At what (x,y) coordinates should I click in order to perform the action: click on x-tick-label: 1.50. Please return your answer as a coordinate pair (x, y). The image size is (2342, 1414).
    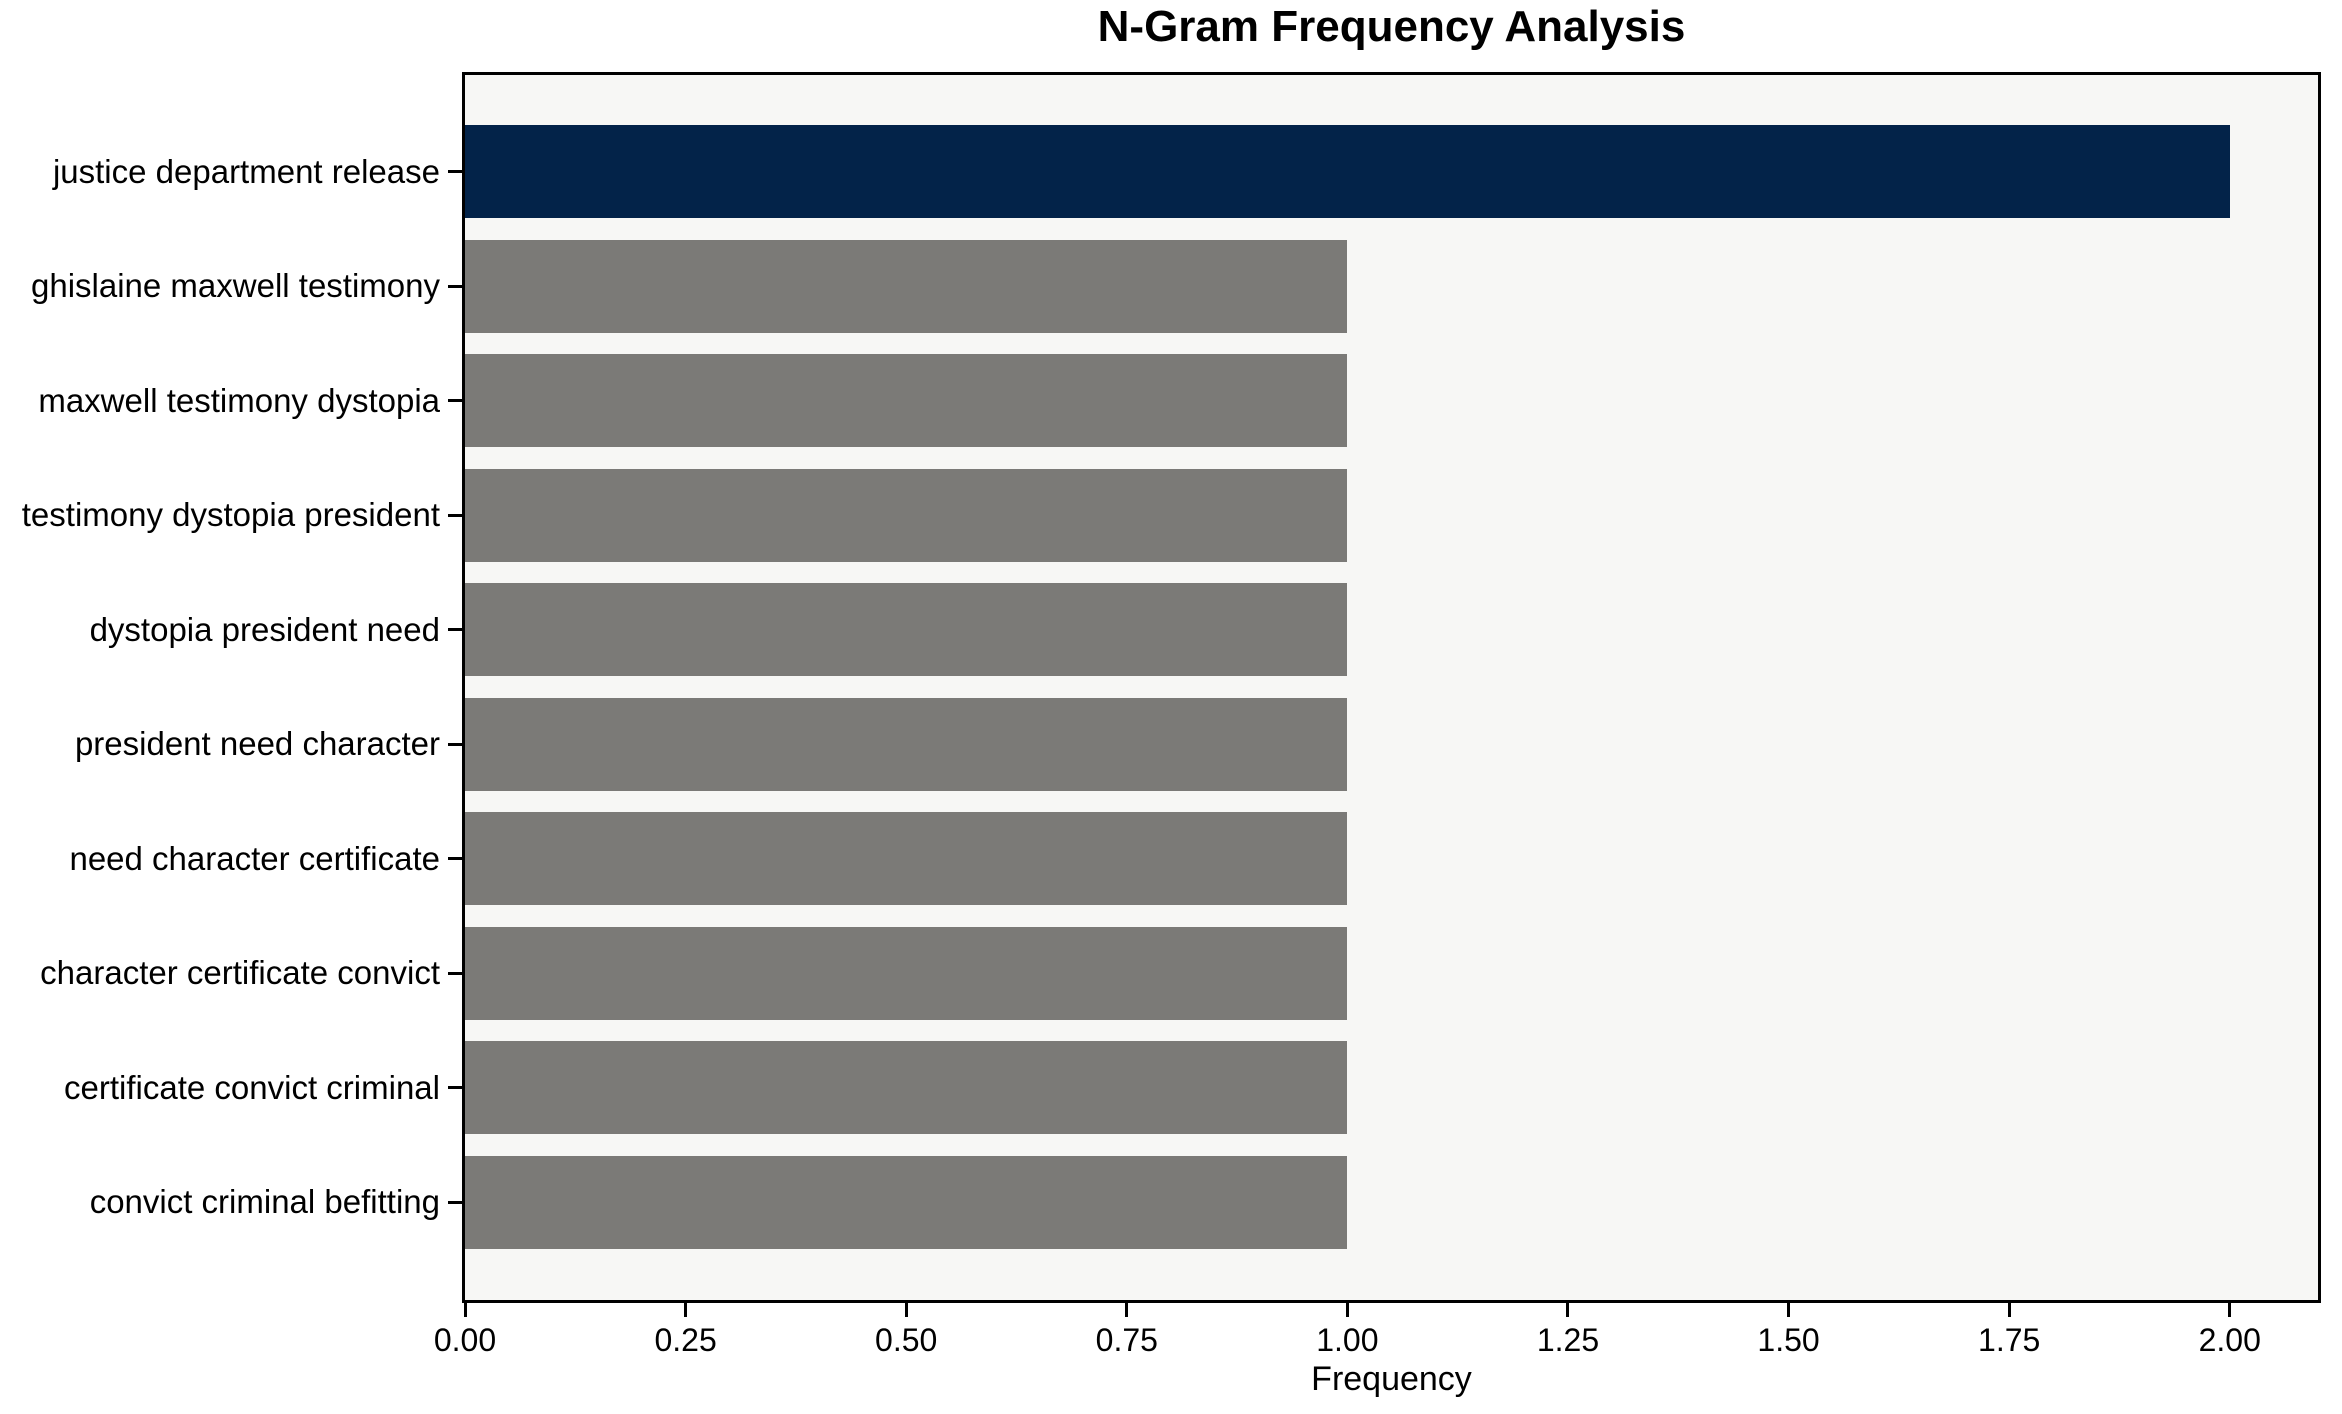
    Looking at the image, I should click on (1788, 1340).